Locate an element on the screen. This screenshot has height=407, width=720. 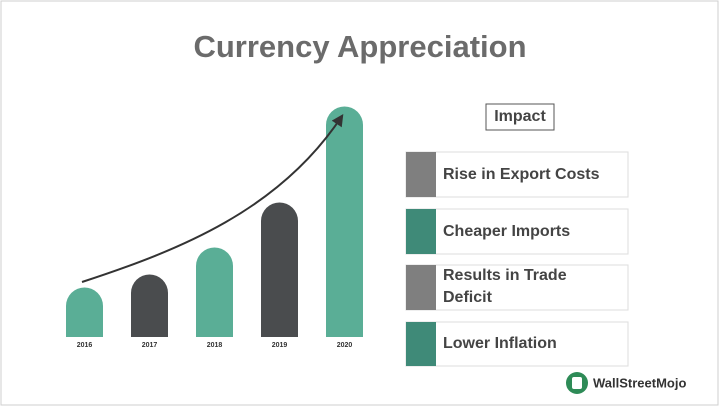
impact-box is located at coordinates (520, 117).